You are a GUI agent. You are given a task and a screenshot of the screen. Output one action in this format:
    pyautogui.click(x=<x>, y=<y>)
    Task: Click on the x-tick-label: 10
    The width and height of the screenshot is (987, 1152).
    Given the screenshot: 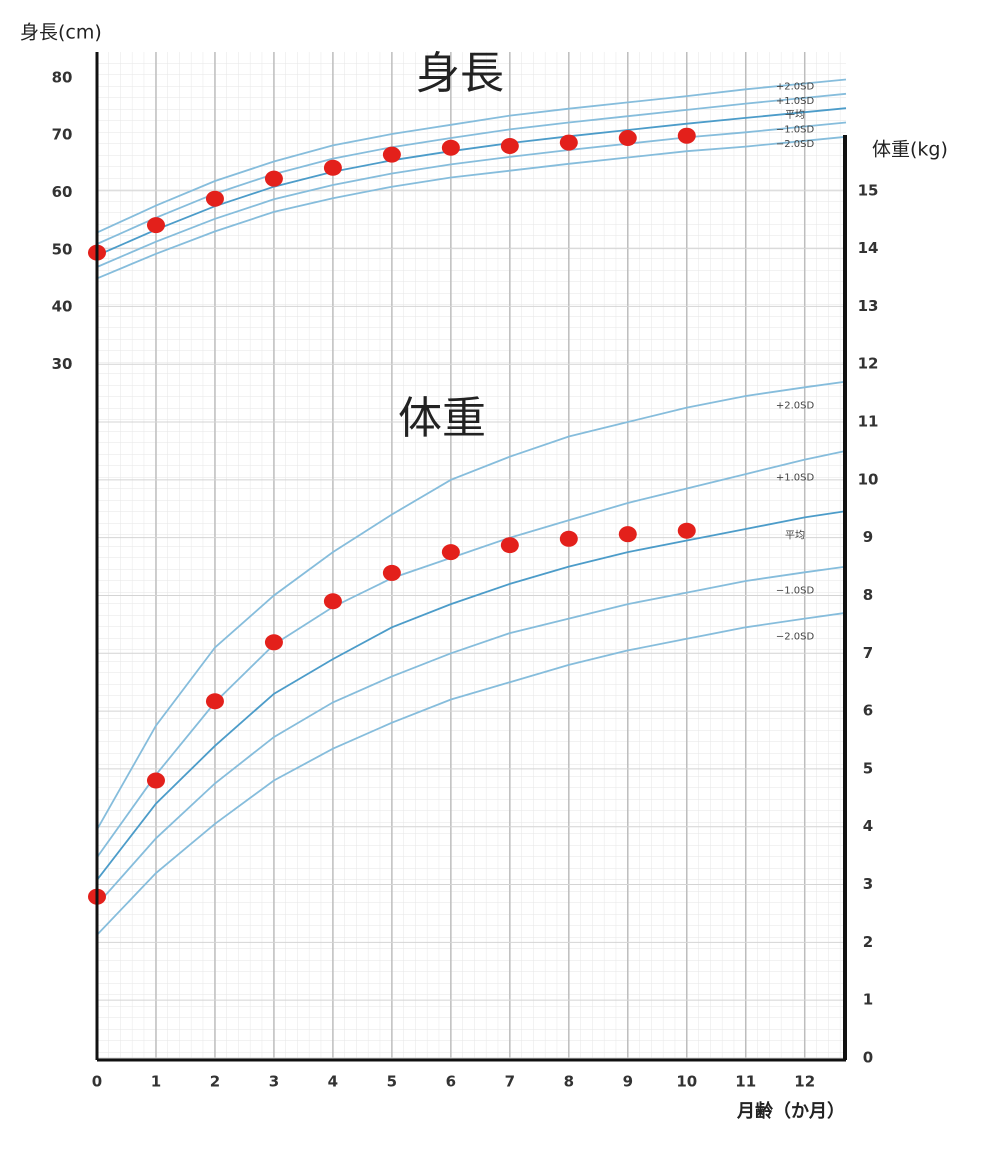 What is the action you would take?
    pyautogui.click(x=686, y=1082)
    